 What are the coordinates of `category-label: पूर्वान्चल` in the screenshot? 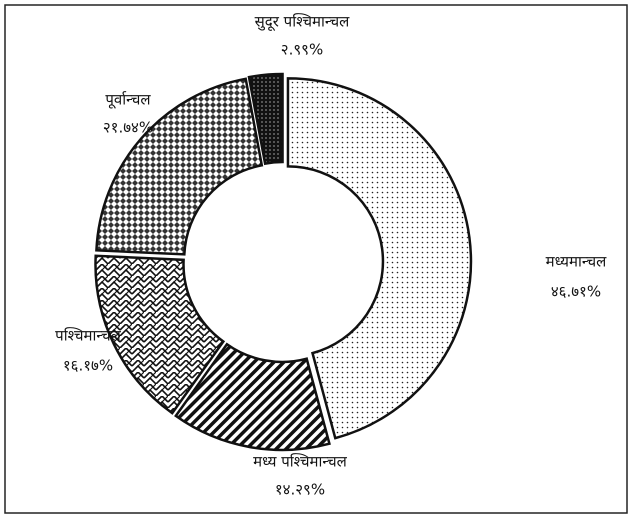 It's located at (128, 100).